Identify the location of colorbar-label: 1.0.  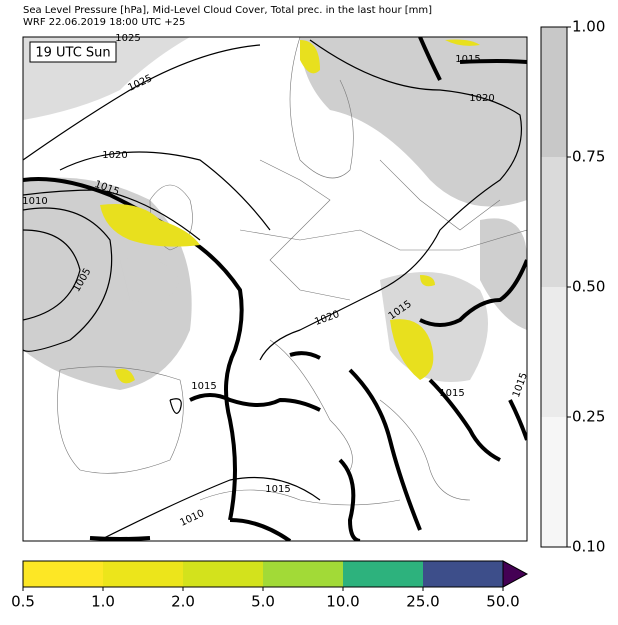
(103, 602).